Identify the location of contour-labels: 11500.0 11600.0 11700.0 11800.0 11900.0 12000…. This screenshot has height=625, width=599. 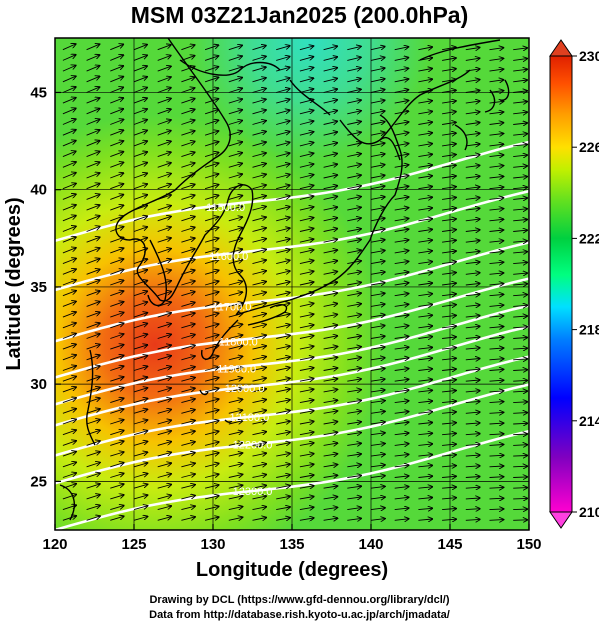
(239, 350).